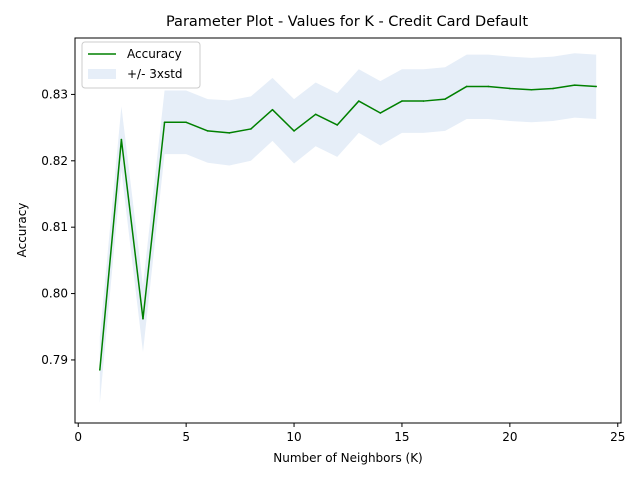  What do you see at coordinates (186, 437) in the screenshot?
I see `x-tick-label: 5` at bounding box center [186, 437].